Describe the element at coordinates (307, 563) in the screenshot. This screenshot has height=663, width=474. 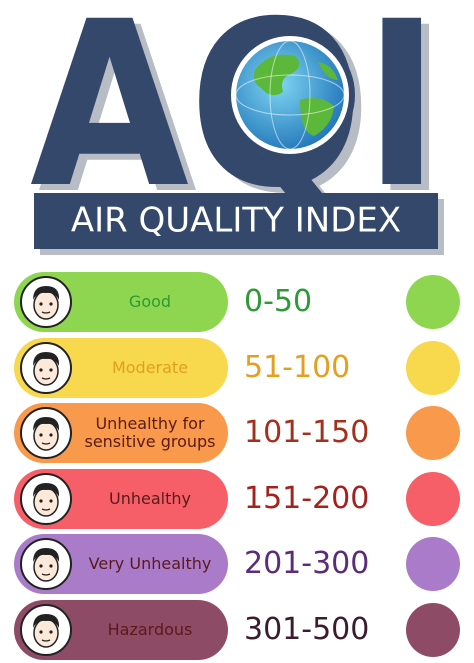
I see `level-range: 201-300` at that location.